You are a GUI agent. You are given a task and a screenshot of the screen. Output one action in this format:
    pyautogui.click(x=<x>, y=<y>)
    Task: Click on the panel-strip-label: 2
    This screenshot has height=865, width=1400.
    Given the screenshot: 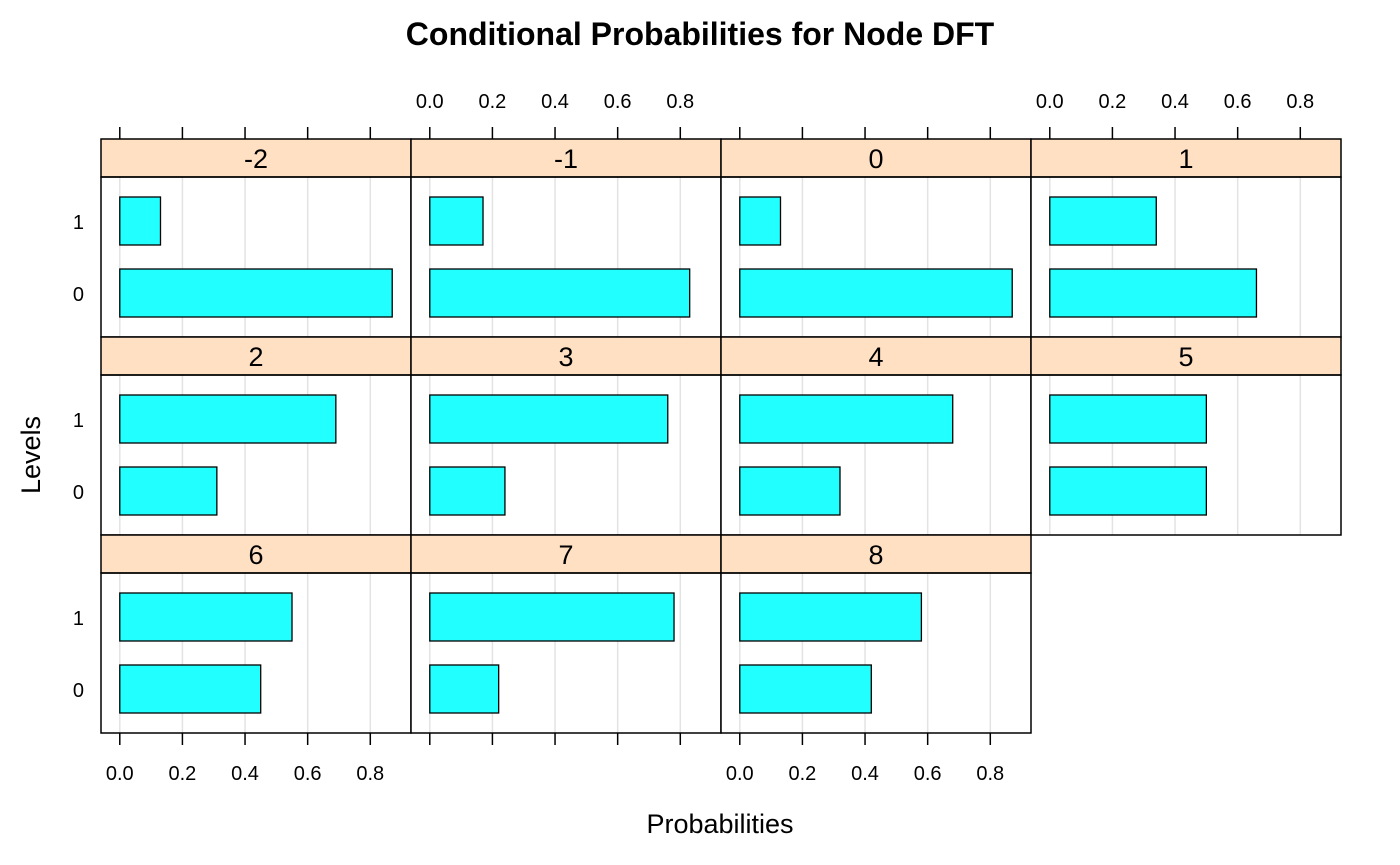 What is the action you would take?
    pyautogui.click(x=255, y=357)
    